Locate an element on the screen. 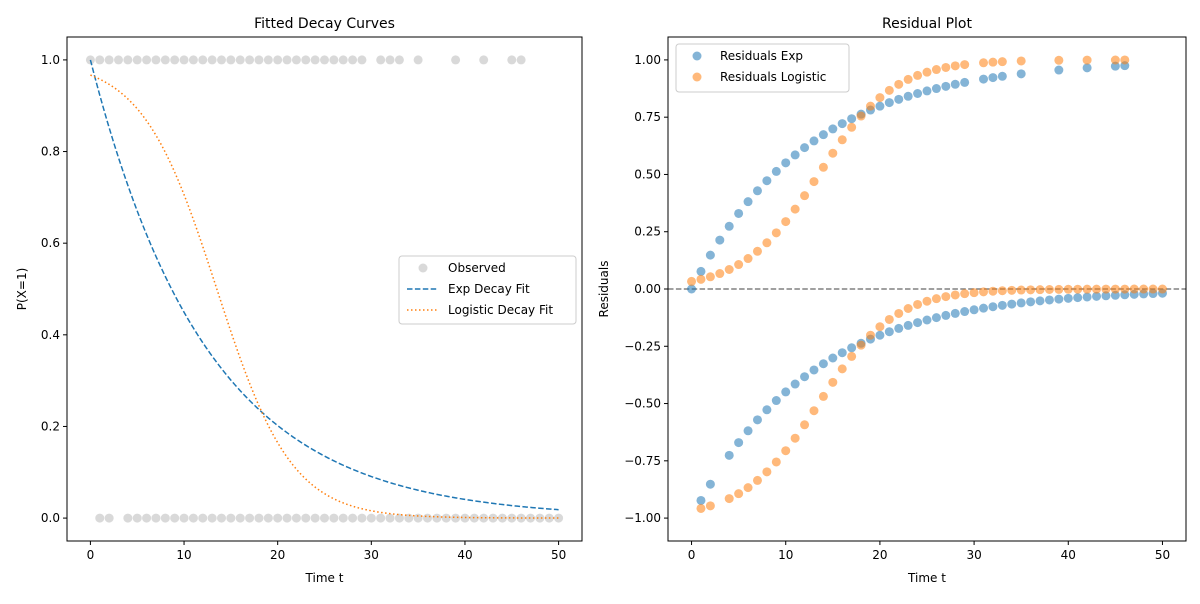 Image resolution: width=1200 pixels, height=604 pixels. y-tick-label: −1.00 is located at coordinates (642, 518).